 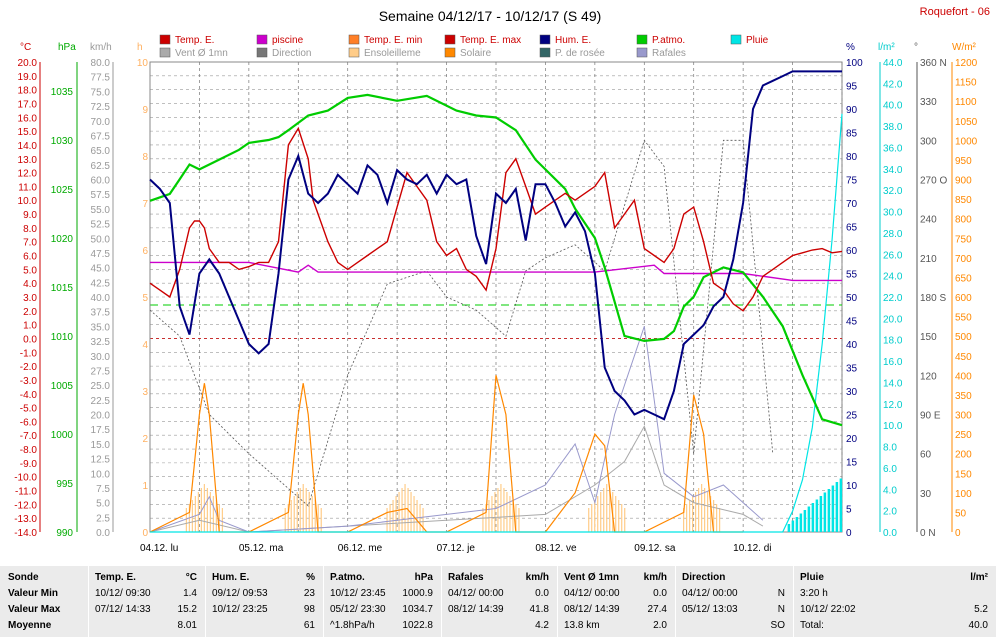 What do you see at coordinates (101, 283) in the screenshot?
I see `kmh-axis-tick: 42.5` at bounding box center [101, 283].